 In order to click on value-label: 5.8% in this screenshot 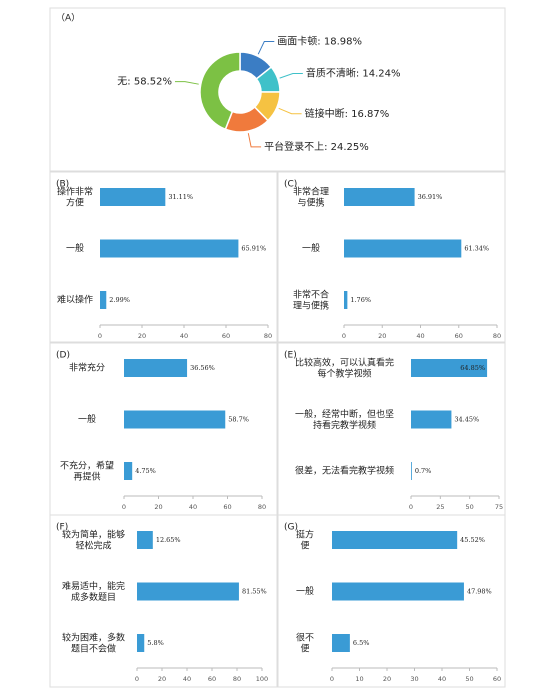, I will do `click(155, 643)`.